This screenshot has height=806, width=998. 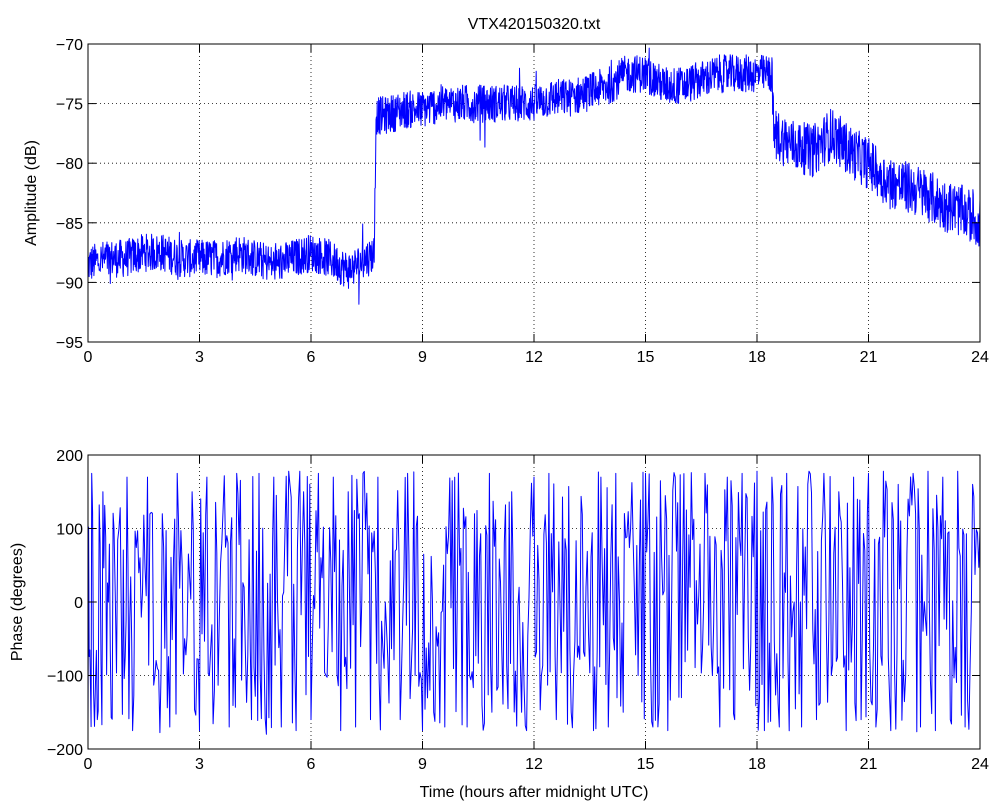 What do you see at coordinates (646, 357) in the screenshot?
I see `amplitude-x-tick-label: 15` at bounding box center [646, 357].